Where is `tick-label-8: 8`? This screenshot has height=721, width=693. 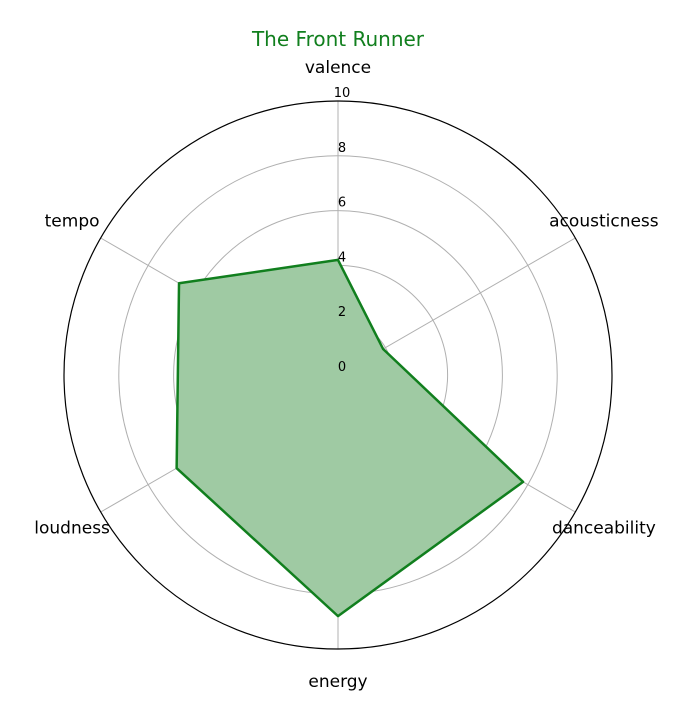
tick-label-8: 8 is located at coordinates (342, 148).